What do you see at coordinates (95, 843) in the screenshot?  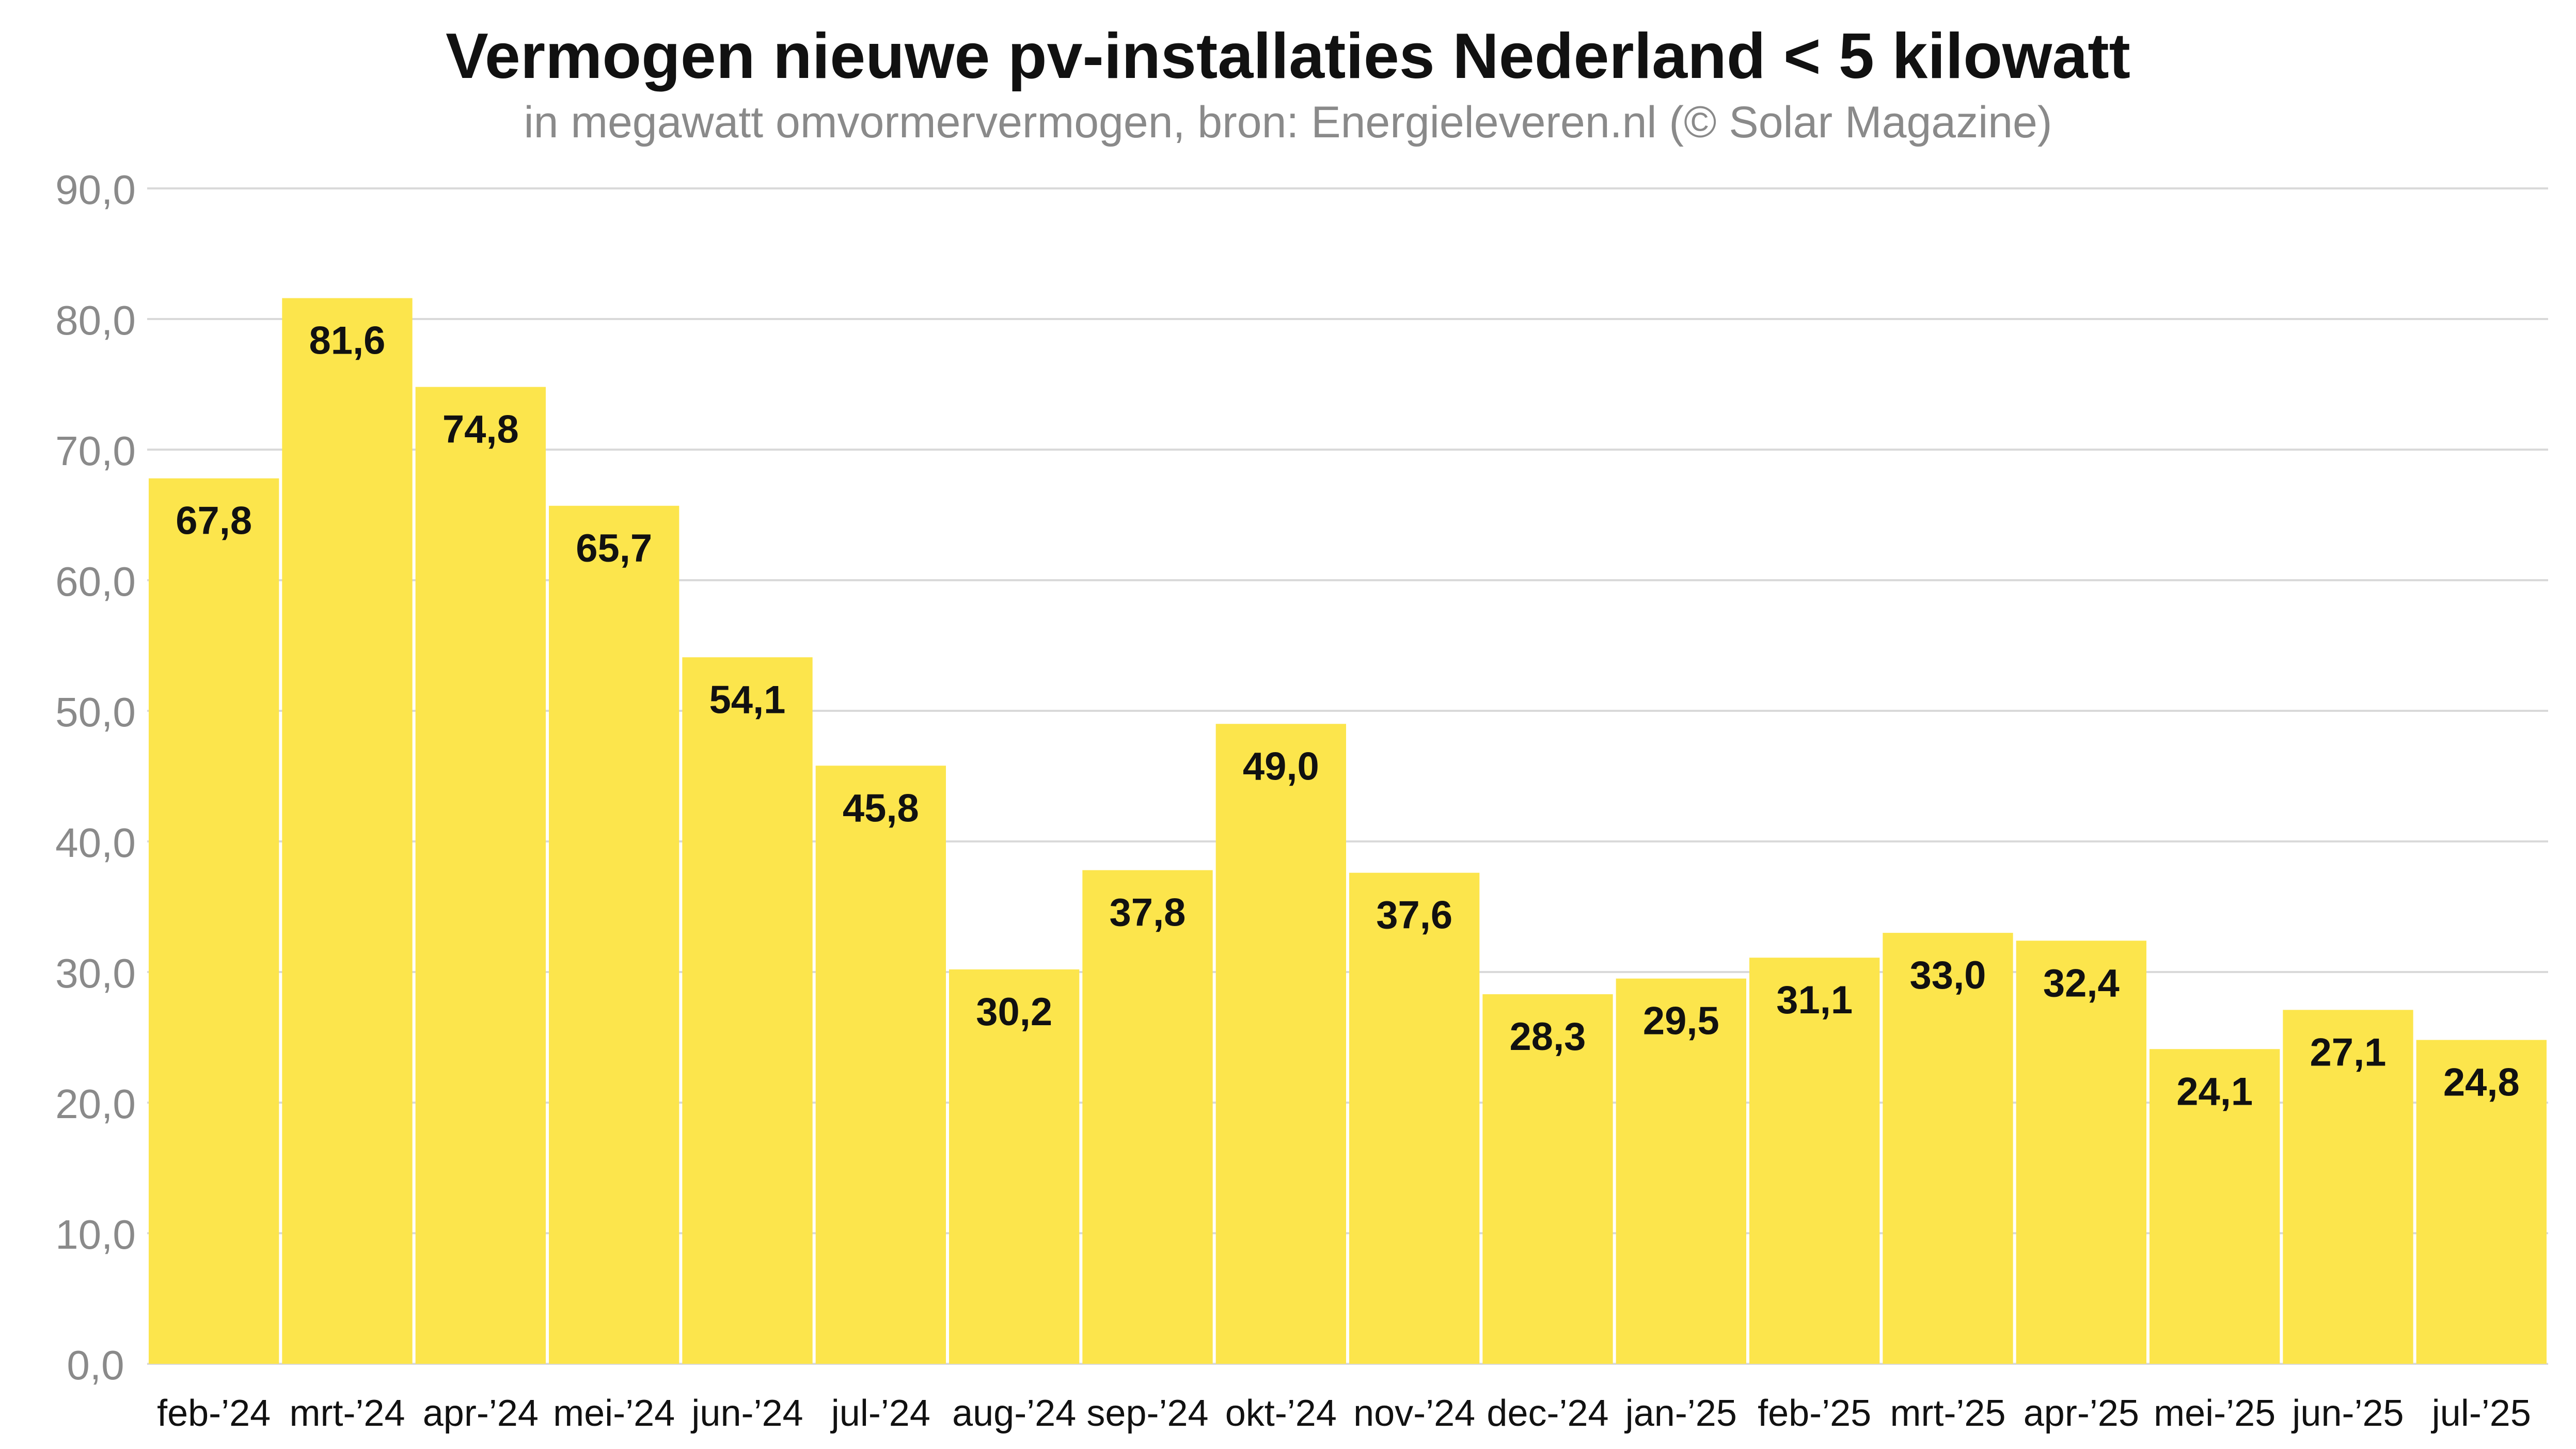 I see `y-tick-label: 40,0` at bounding box center [95, 843].